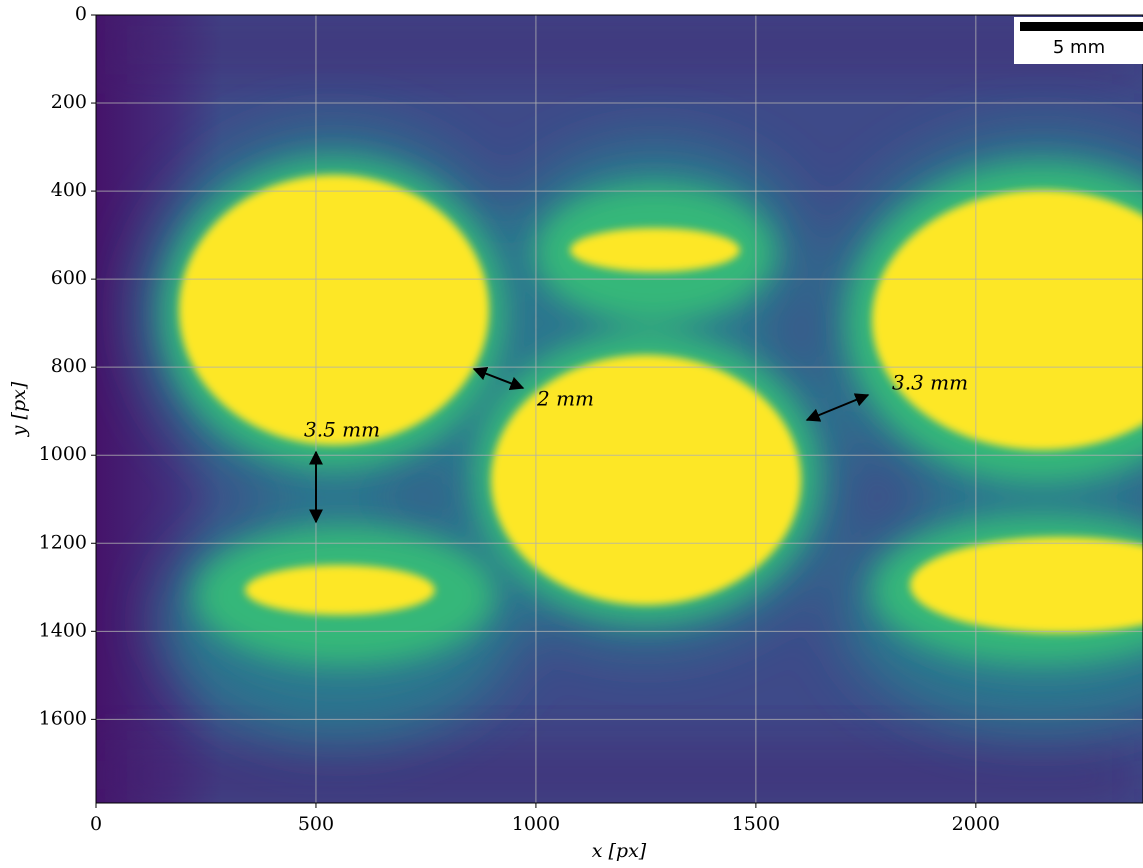 This screenshot has width=1143, height=868. What do you see at coordinates (63, 718) in the screenshot?
I see `y-tick-label: 1600` at bounding box center [63, 718].